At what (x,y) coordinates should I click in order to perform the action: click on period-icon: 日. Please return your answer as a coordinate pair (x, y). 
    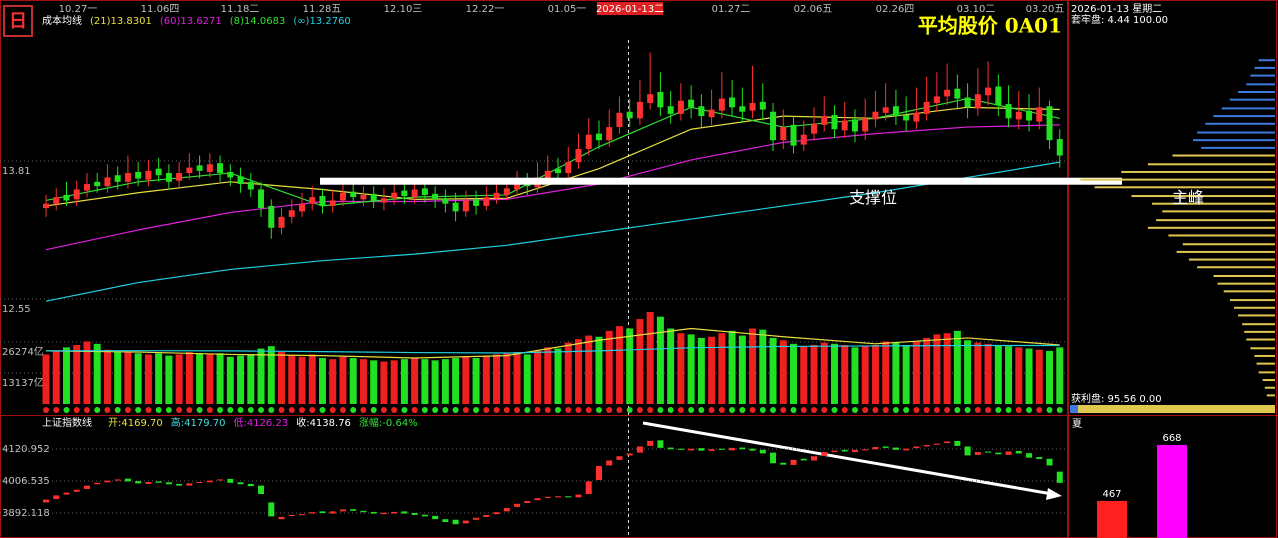
    Looking at the image, I should click on (18, 21).